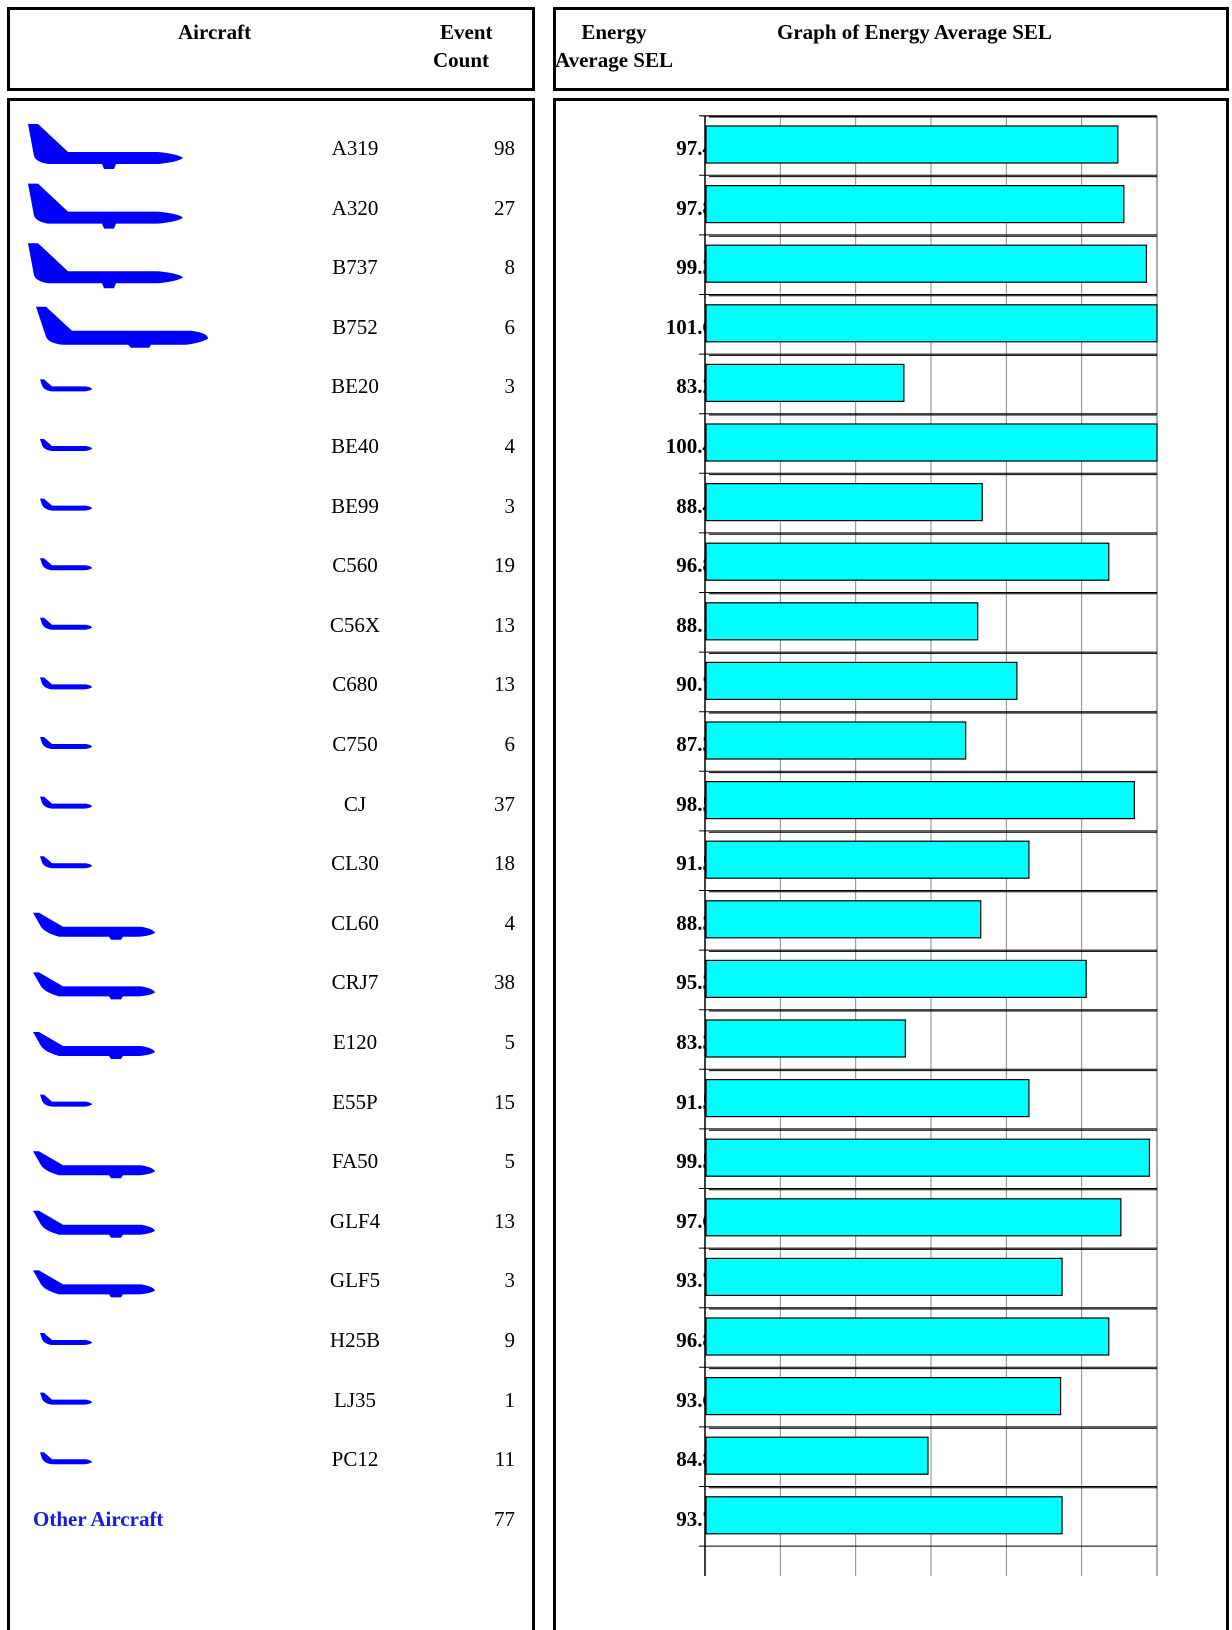 The width and height of the screenshot is (1232, 1630). Describe the element at coordinates (915, 204) in the screenshot. I see `bar-A320` at that location.